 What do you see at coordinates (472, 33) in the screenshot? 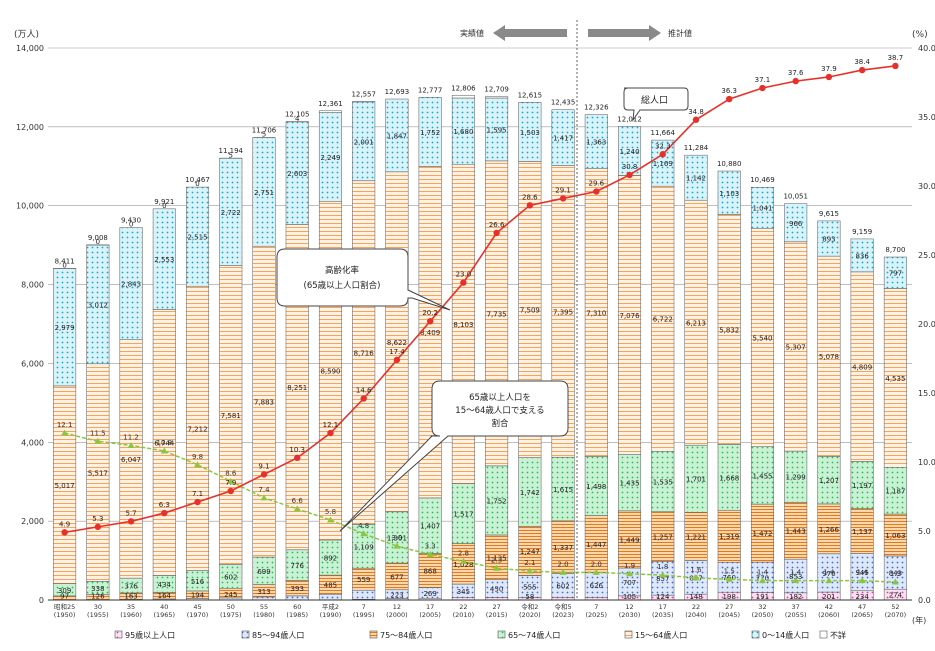
I see `actual-label: 実績値` at bounding box center [472, 33].